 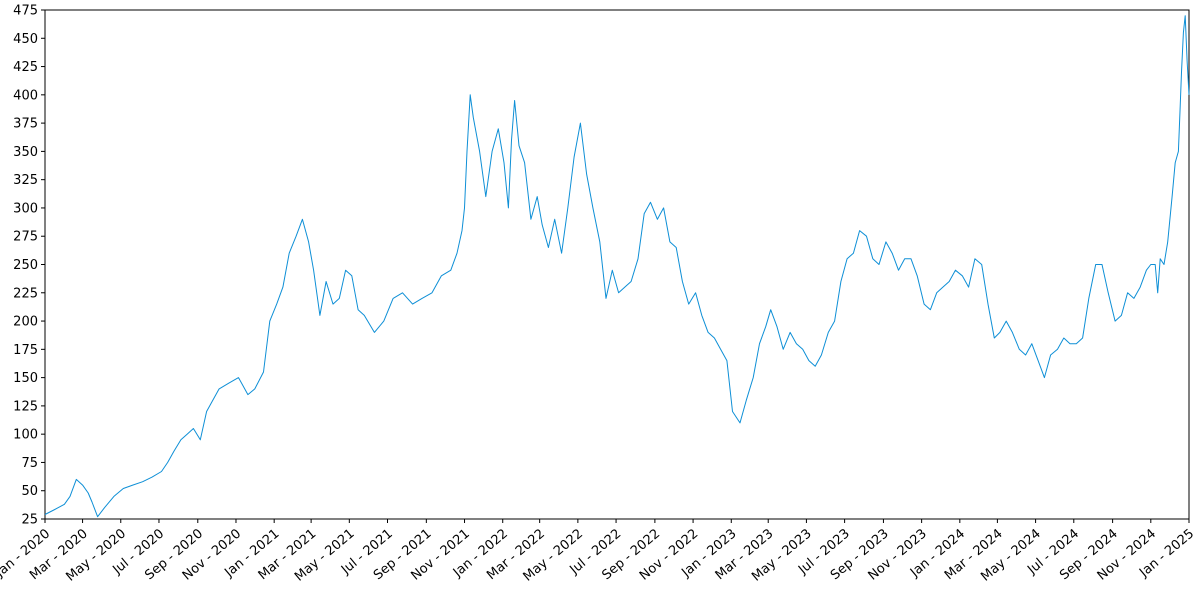 I want to click on y-tick-label: 75, so click(x=29, y=463).